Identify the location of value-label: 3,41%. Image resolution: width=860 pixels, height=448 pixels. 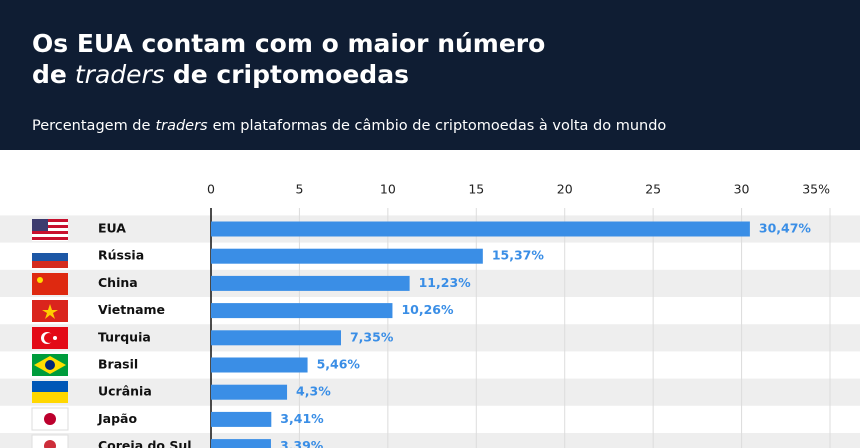
(302, 418).